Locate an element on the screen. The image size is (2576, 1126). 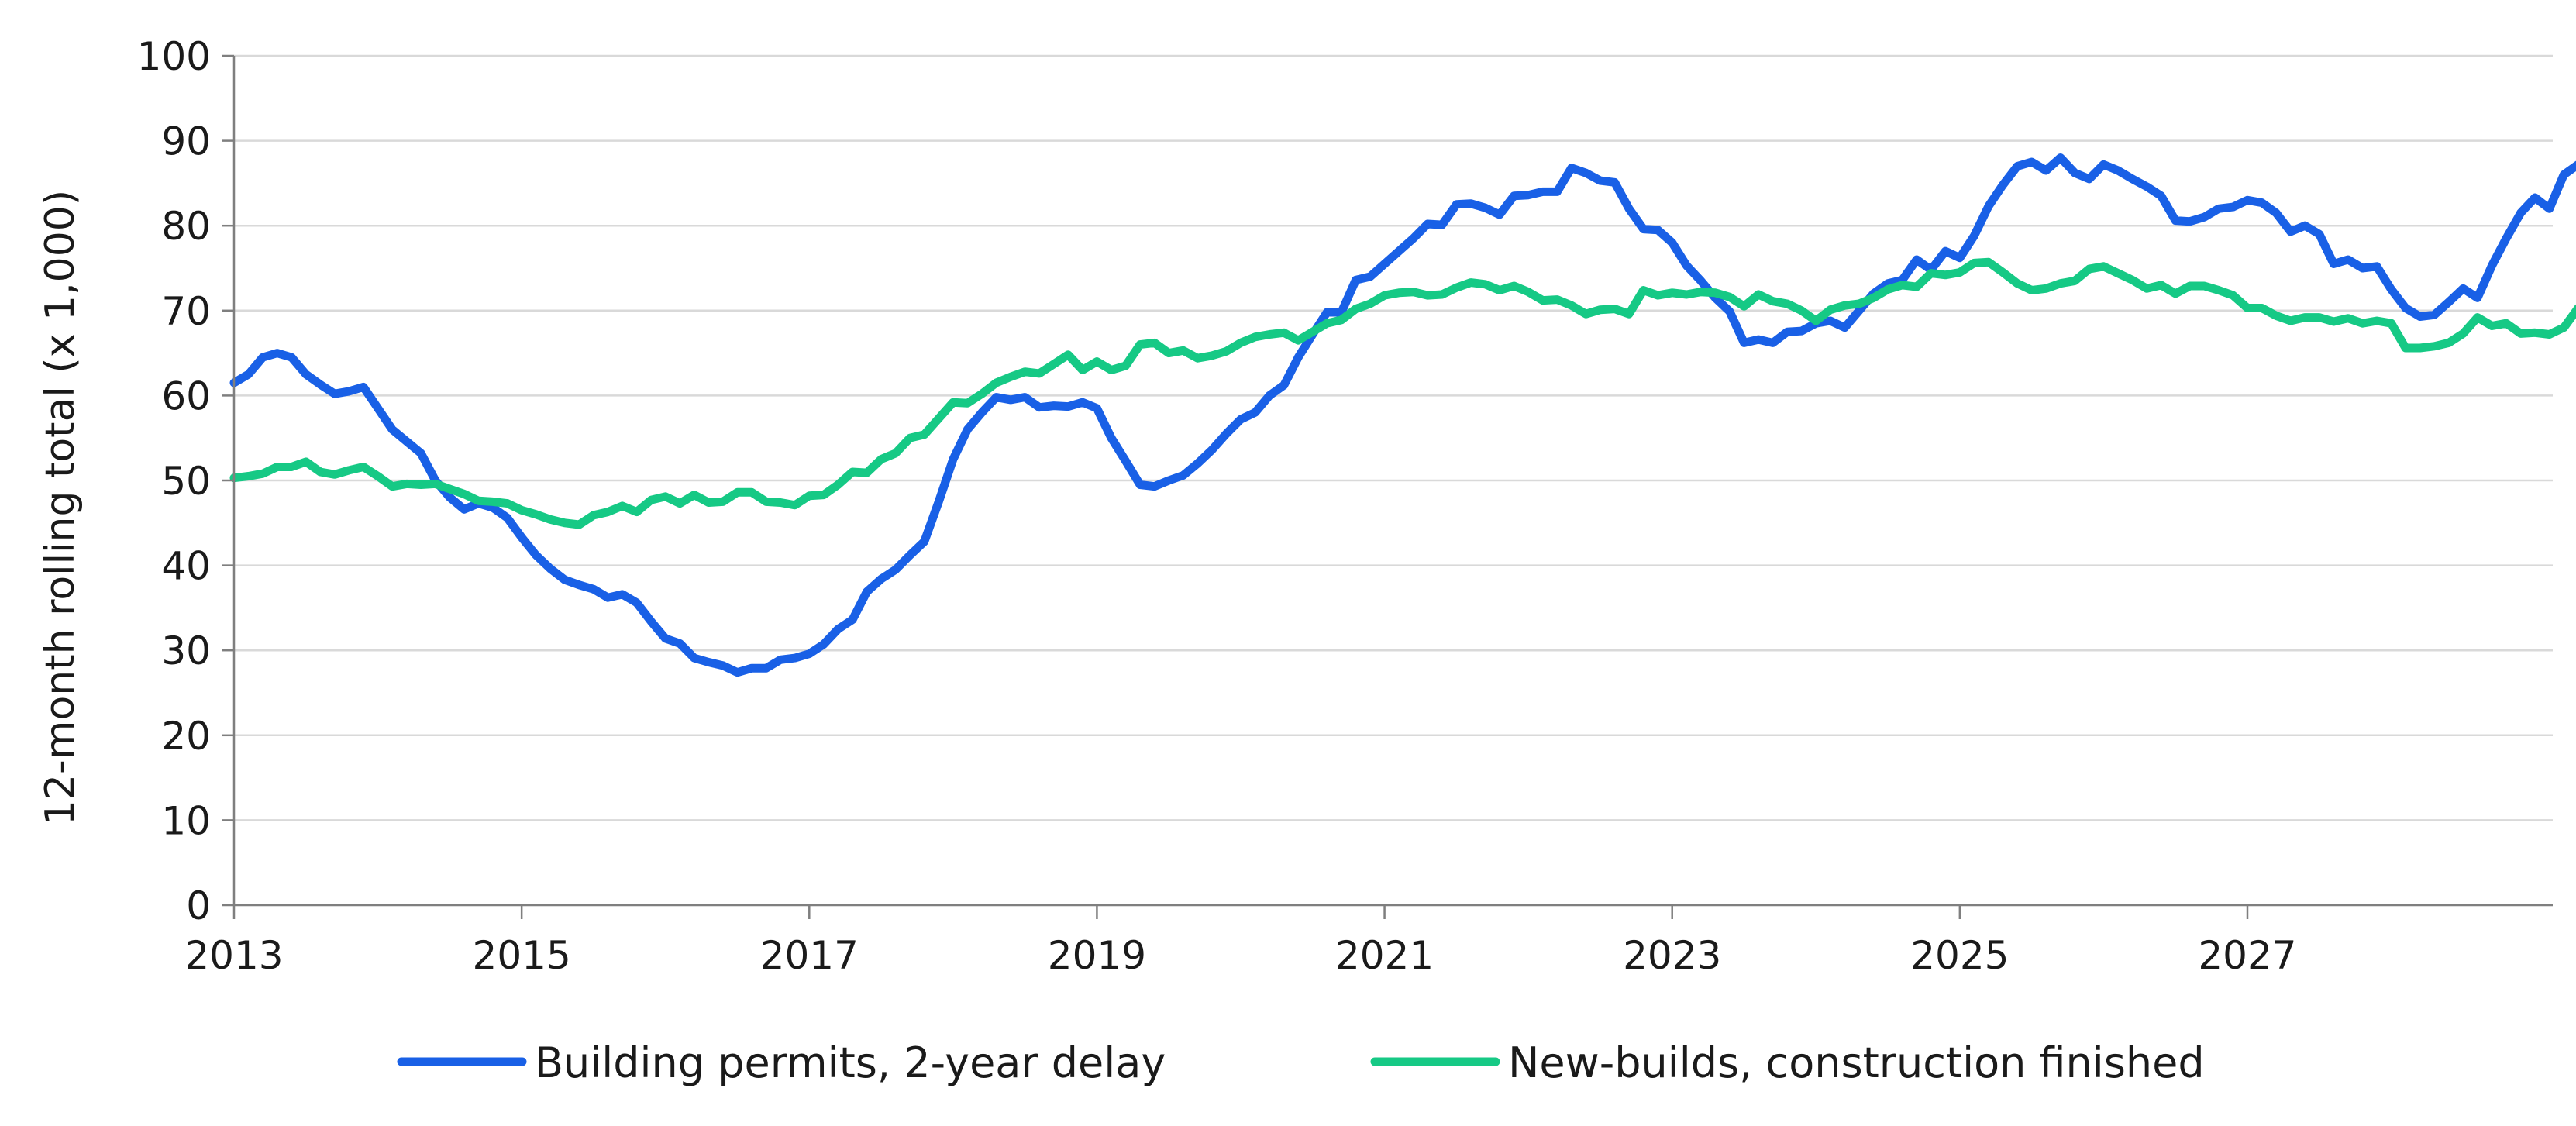
y-tick-label-100: 100 is located at coordinates (174, 56).